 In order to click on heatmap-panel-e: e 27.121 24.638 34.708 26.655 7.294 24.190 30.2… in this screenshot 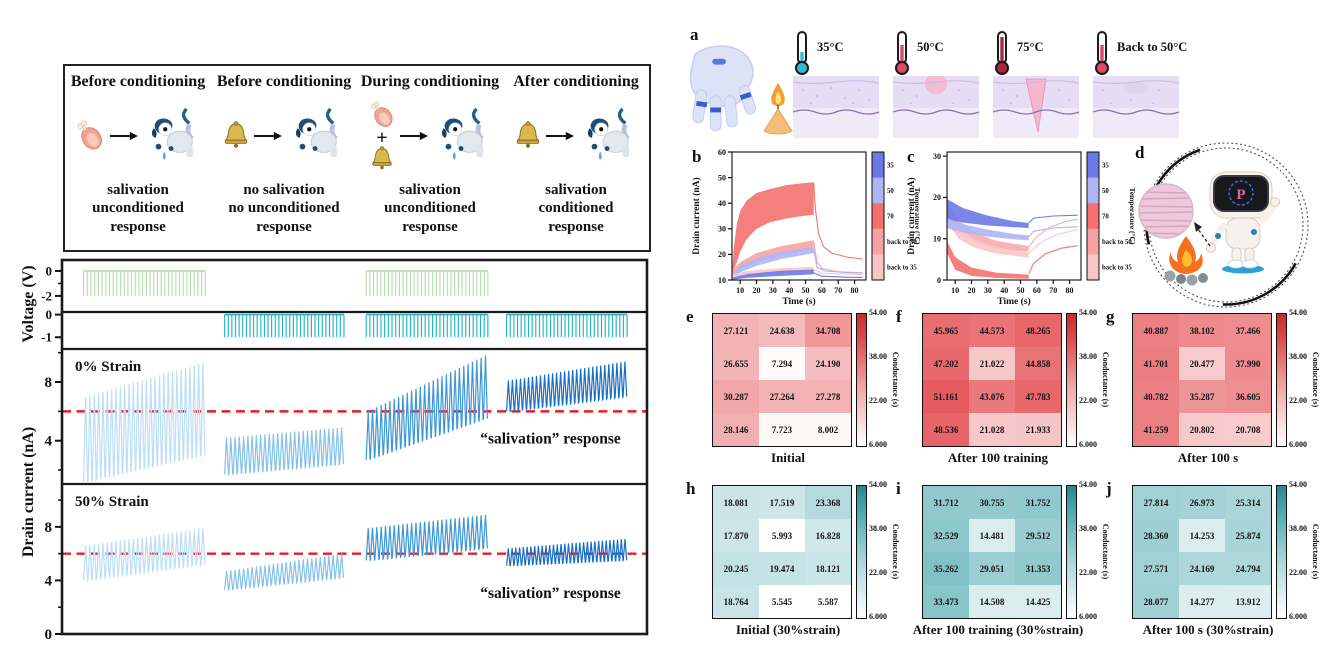, I will do `click(798, 390)`.